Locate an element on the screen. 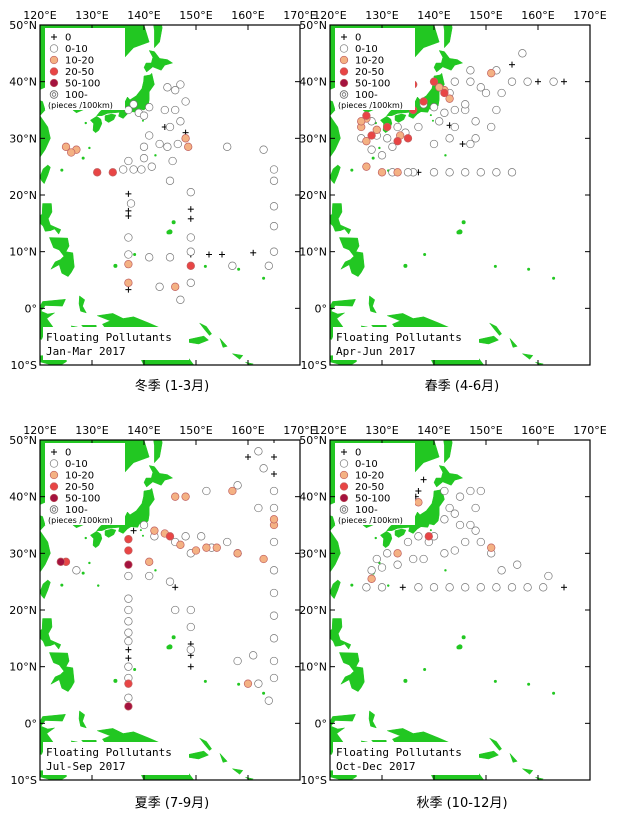 The width and height of the screenshot is (622, 825). map-title-line: Floating Pollutants is located at coordinates (109, 752).